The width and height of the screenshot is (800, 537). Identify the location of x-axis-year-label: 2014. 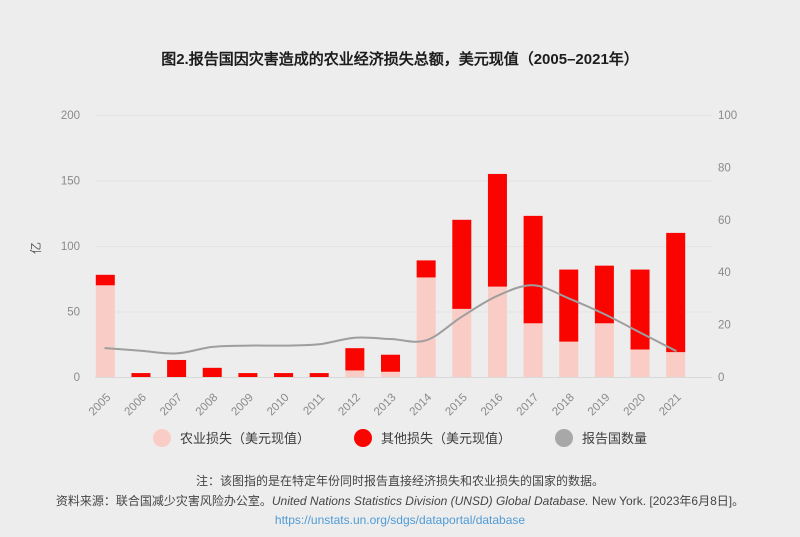
(421, 404).